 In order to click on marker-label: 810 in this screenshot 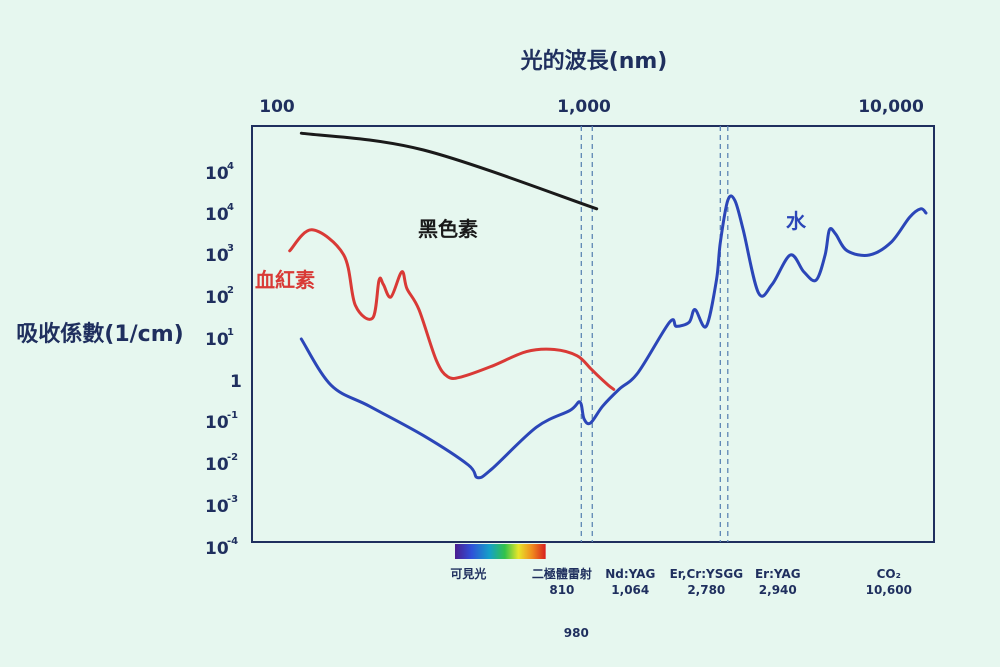, I will do `click(561, 590)`.